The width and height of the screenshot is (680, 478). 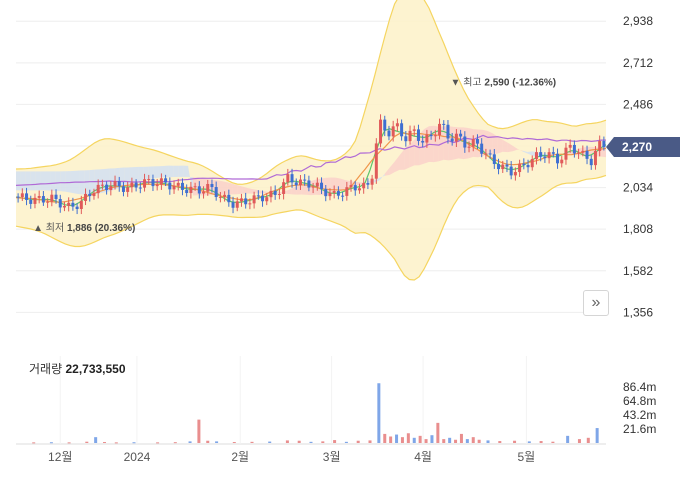 I want to click on time-tick-label: 12월, so click(x=60, y=457).